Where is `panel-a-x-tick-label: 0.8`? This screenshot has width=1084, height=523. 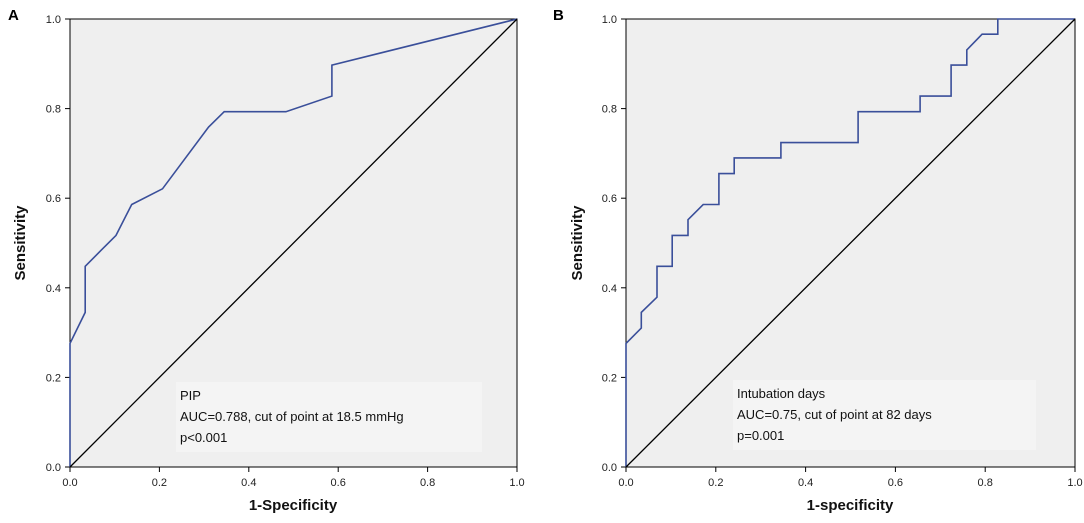
panel-a-x-tick-label: 0.8 is located at coordinates (427, 483).